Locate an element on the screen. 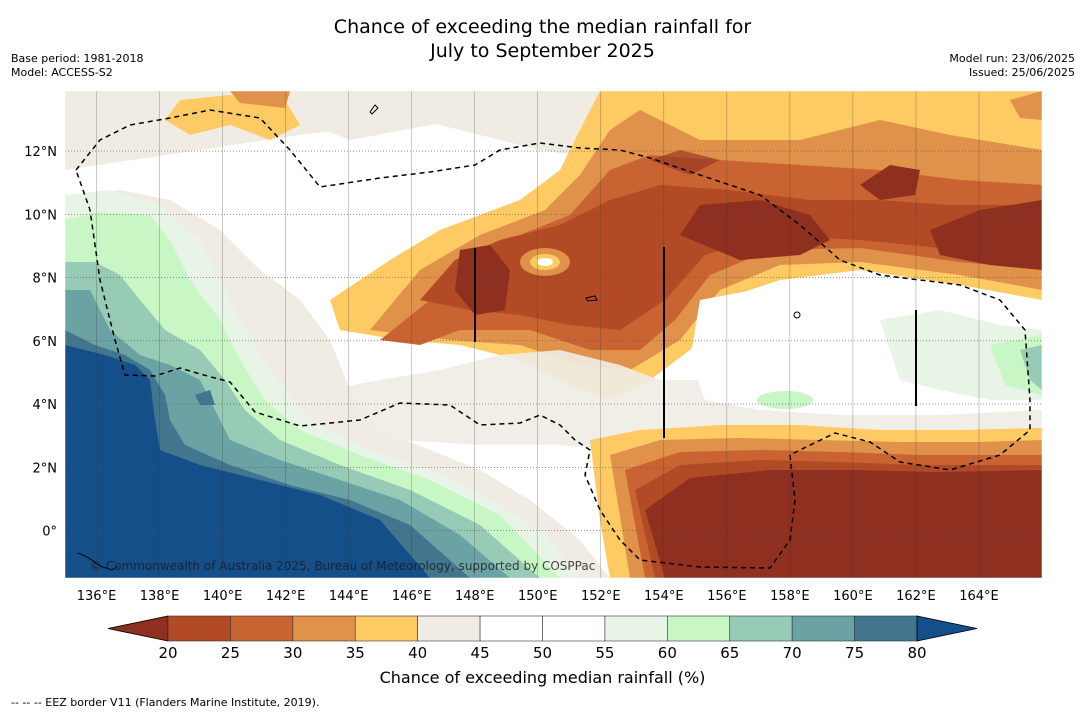  colorbar-tick-label: 30 is located at coordinates (292, 653).